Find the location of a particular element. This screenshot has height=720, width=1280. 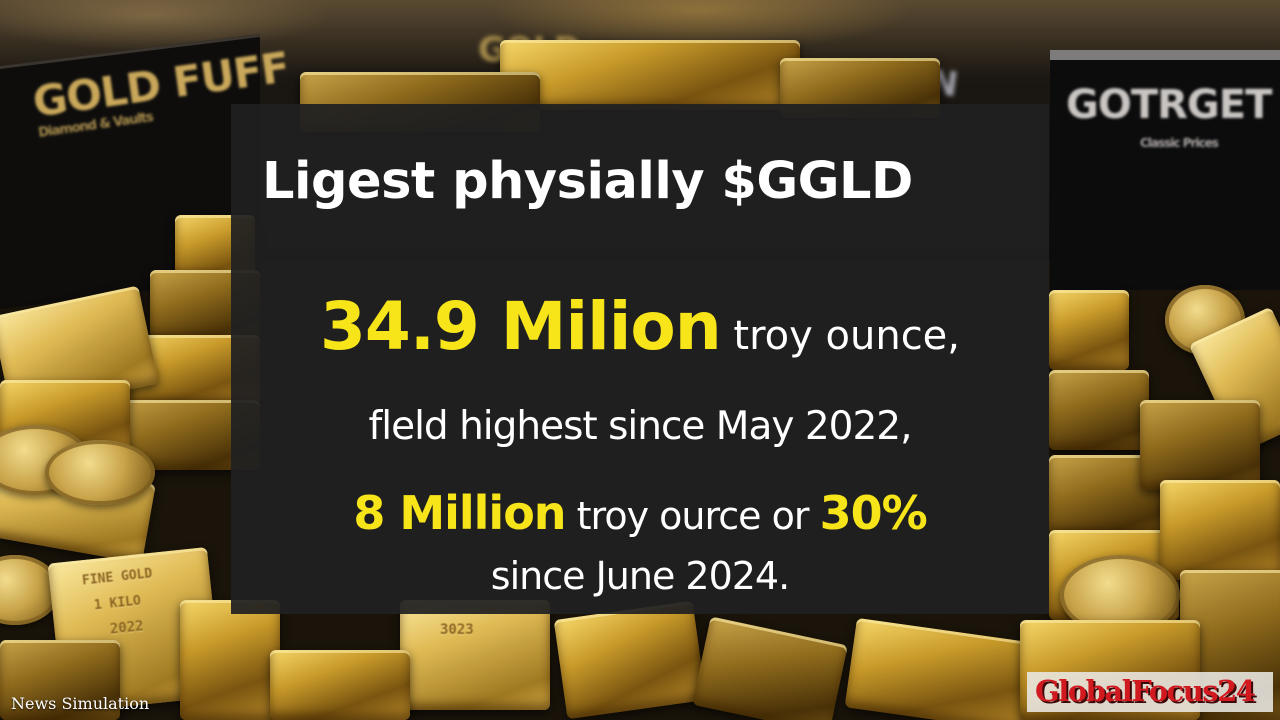

stat-line-1: 34.9 Milion troy ounce, is located at coordinates (640, 326).